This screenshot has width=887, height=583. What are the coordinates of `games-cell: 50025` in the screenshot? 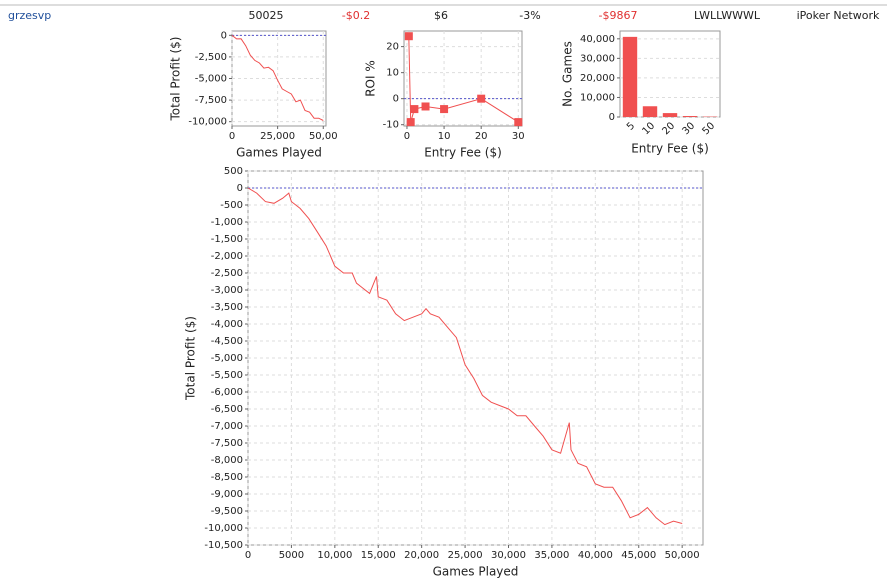 It's located at (266, 15).